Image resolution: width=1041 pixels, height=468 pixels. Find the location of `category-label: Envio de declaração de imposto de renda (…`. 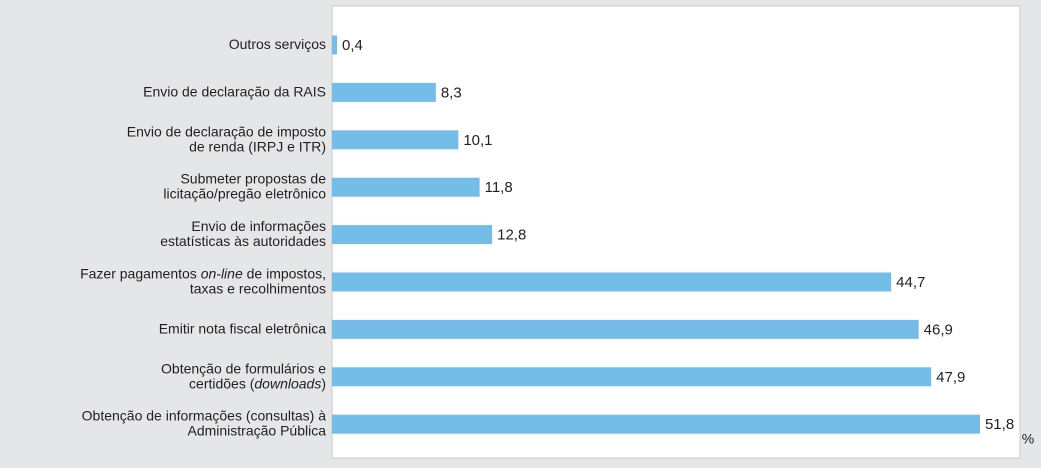

category-label: Envio de declaração de imposto de renda (… is located at coordinates (226, 138).